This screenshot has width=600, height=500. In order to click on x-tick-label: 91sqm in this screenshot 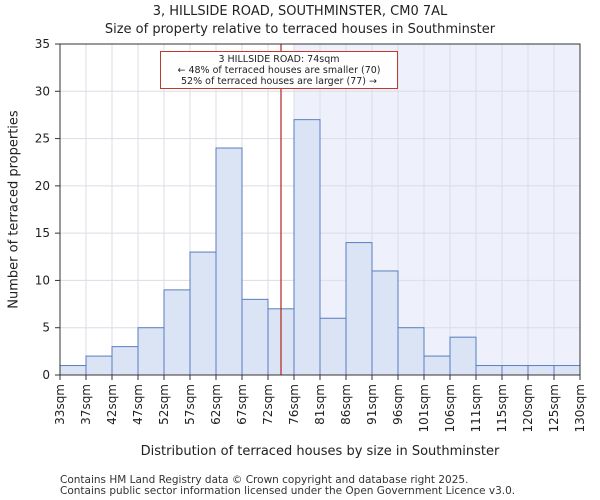, I will do `click(372, 404)`.